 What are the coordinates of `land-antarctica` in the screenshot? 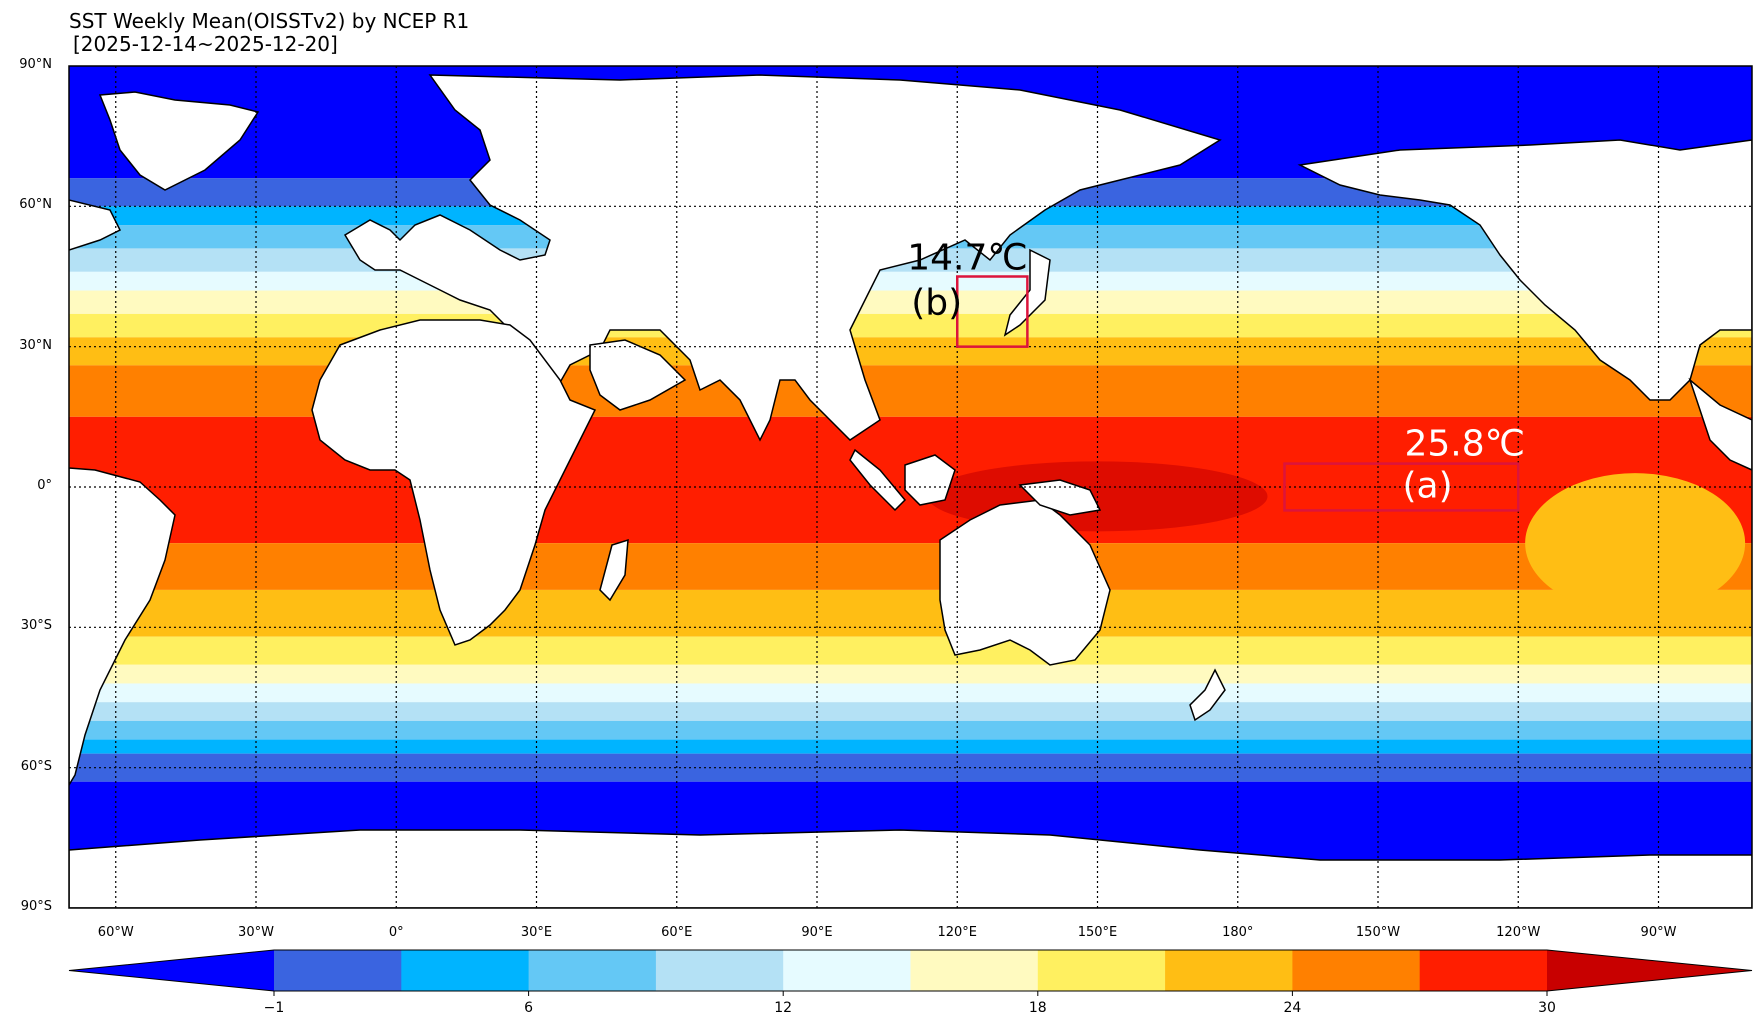 It's located at (910, 868).